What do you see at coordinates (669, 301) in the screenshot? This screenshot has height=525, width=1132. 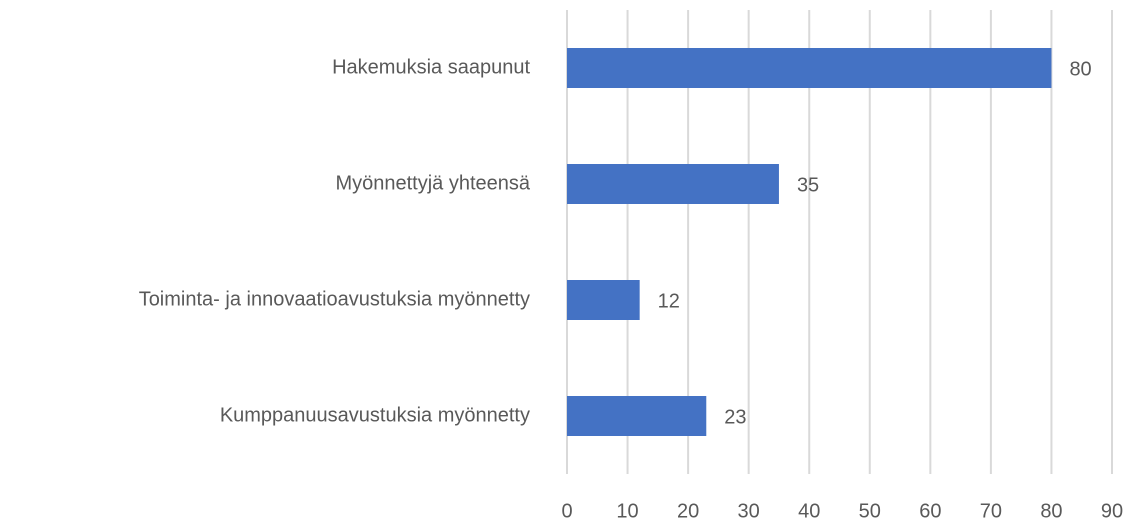 I see `data-label: 12` at bounding box center [669, 301].